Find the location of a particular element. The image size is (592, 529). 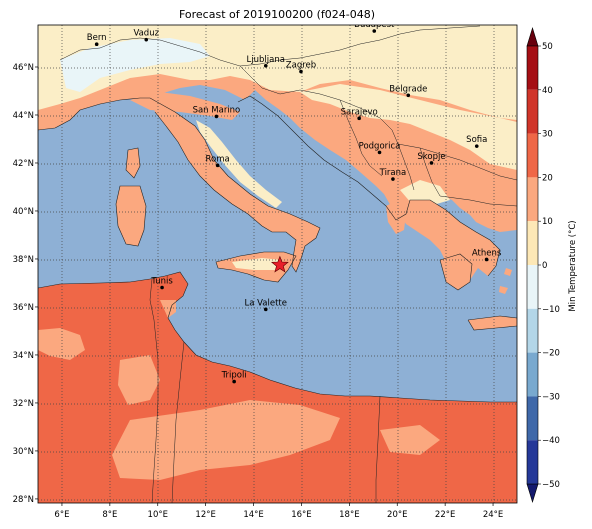

adriatic-sea is located at coordinates (317, 161).